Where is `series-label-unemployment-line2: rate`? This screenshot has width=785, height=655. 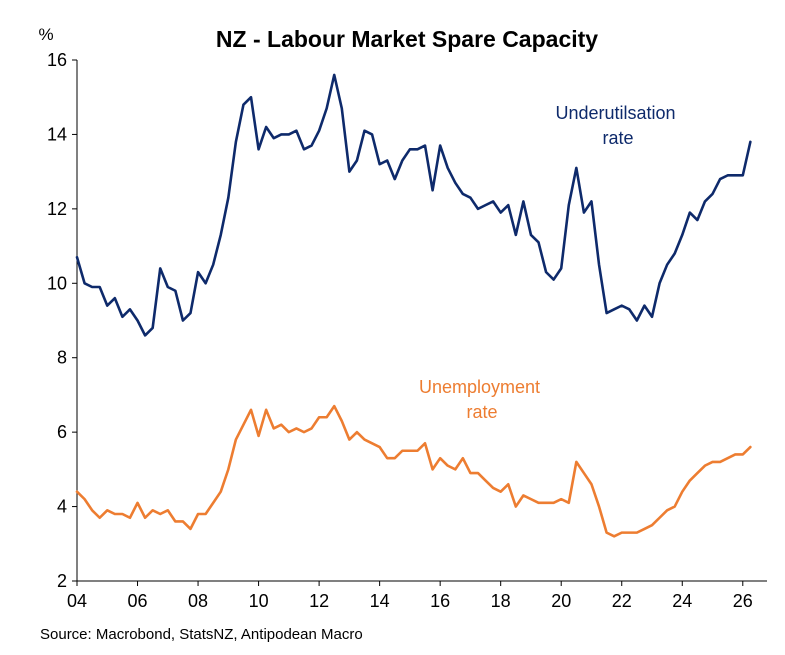 series-label-unemployment-line2: rate is located at coordinates (481, 412).